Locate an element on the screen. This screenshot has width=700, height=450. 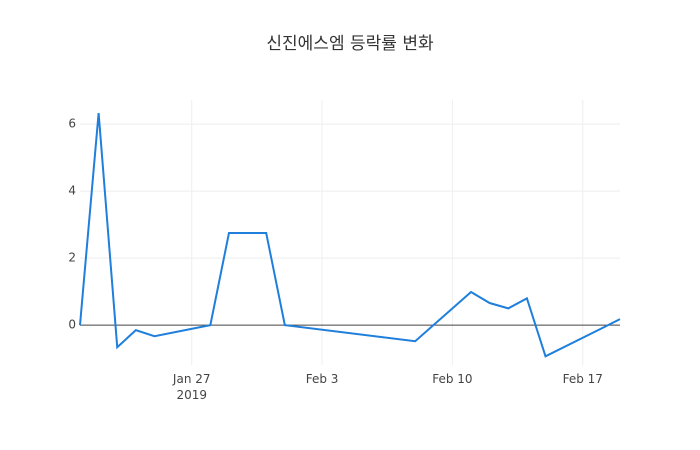
x-tick-label: Feb 10 is located at coordinates (452, 379).